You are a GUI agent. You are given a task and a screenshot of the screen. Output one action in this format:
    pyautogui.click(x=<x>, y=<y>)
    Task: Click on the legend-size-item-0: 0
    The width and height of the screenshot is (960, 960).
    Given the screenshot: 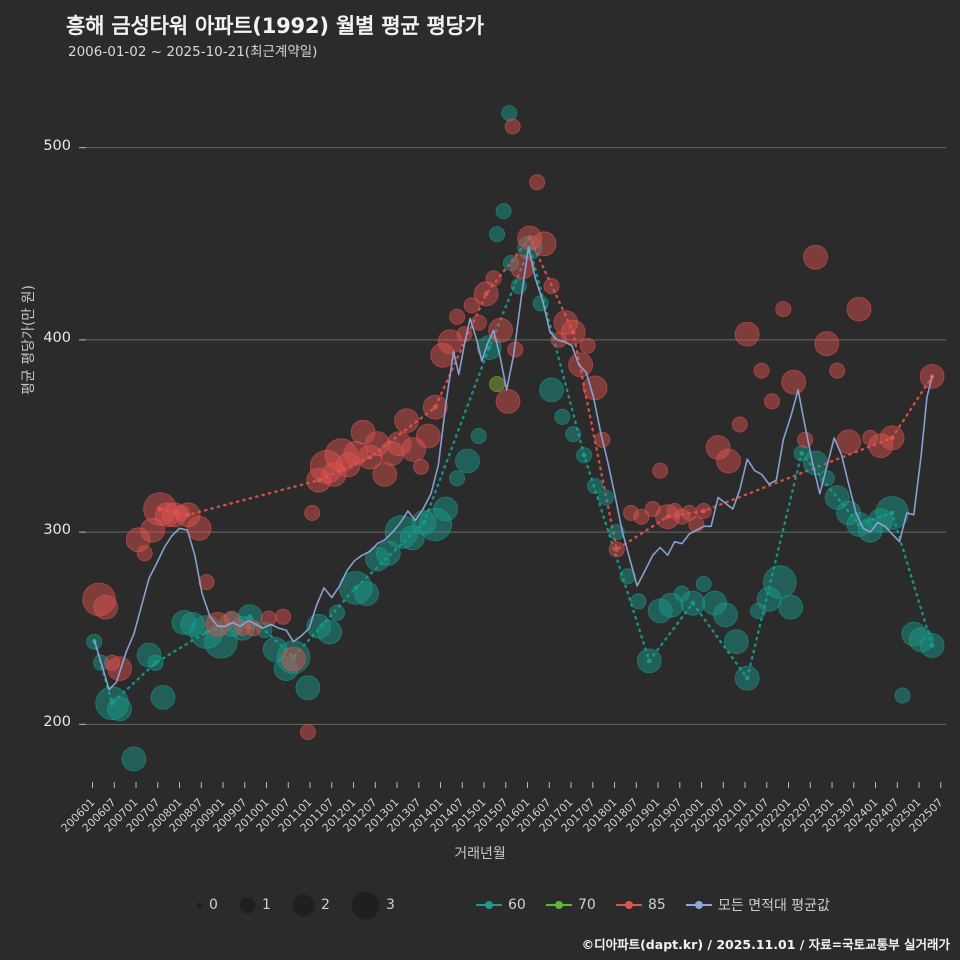 What is the action you would take?
    pyautogui.click(x=207, y=905)
    